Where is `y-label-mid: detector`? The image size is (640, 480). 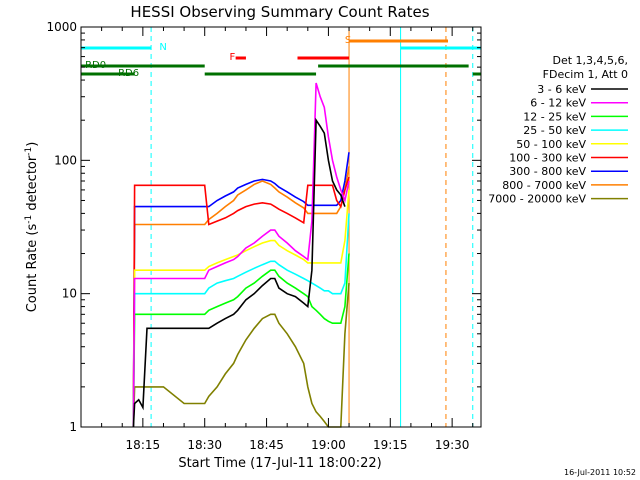
y-label-mid: detector is located at coordinates (32, 185).